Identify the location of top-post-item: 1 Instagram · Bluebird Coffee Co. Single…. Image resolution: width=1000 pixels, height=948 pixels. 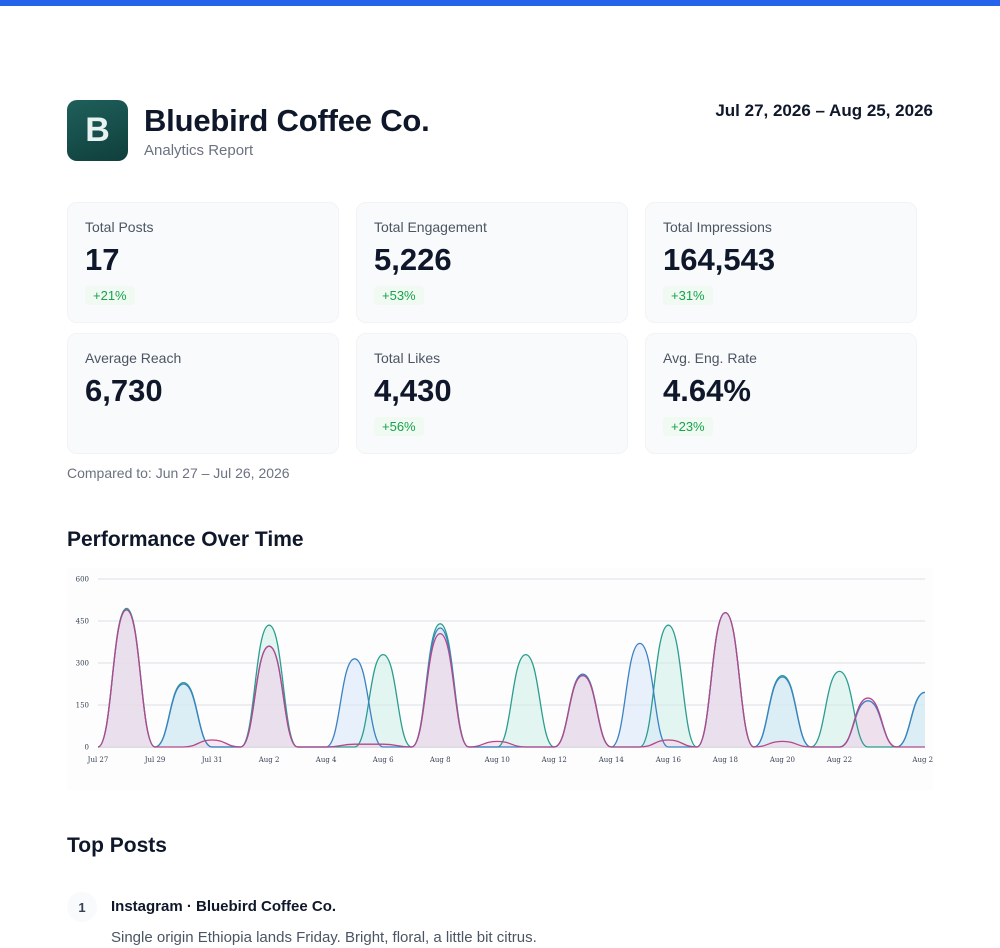
(500, 920).